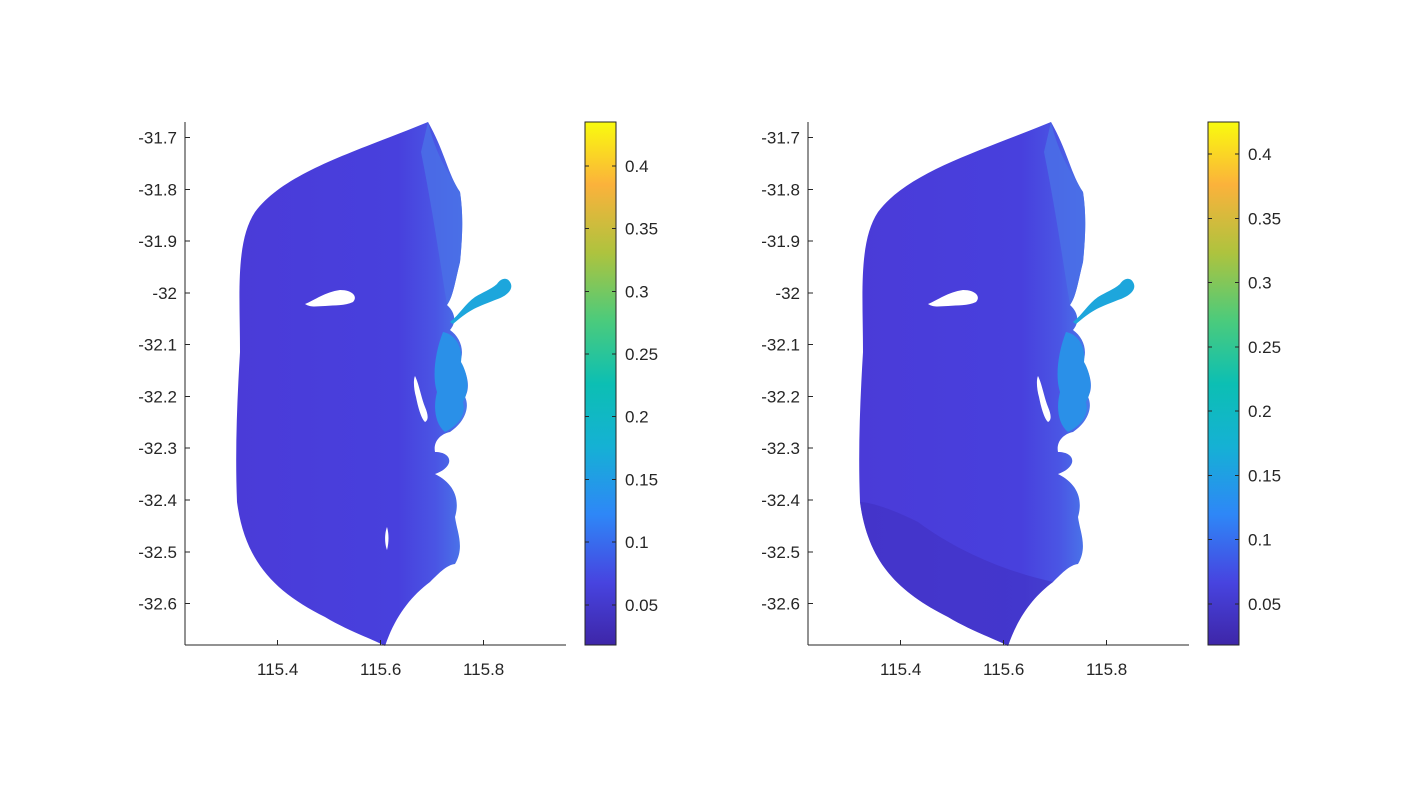  I want to click on southern-darker-zone, so click(956, 574).